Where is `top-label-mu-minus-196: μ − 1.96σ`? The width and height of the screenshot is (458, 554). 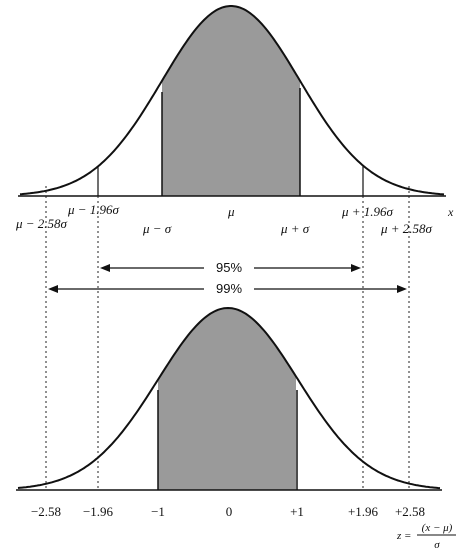 top-label-mu-minus-196: μ − 1.96σ is located at coordinates (93, 209).